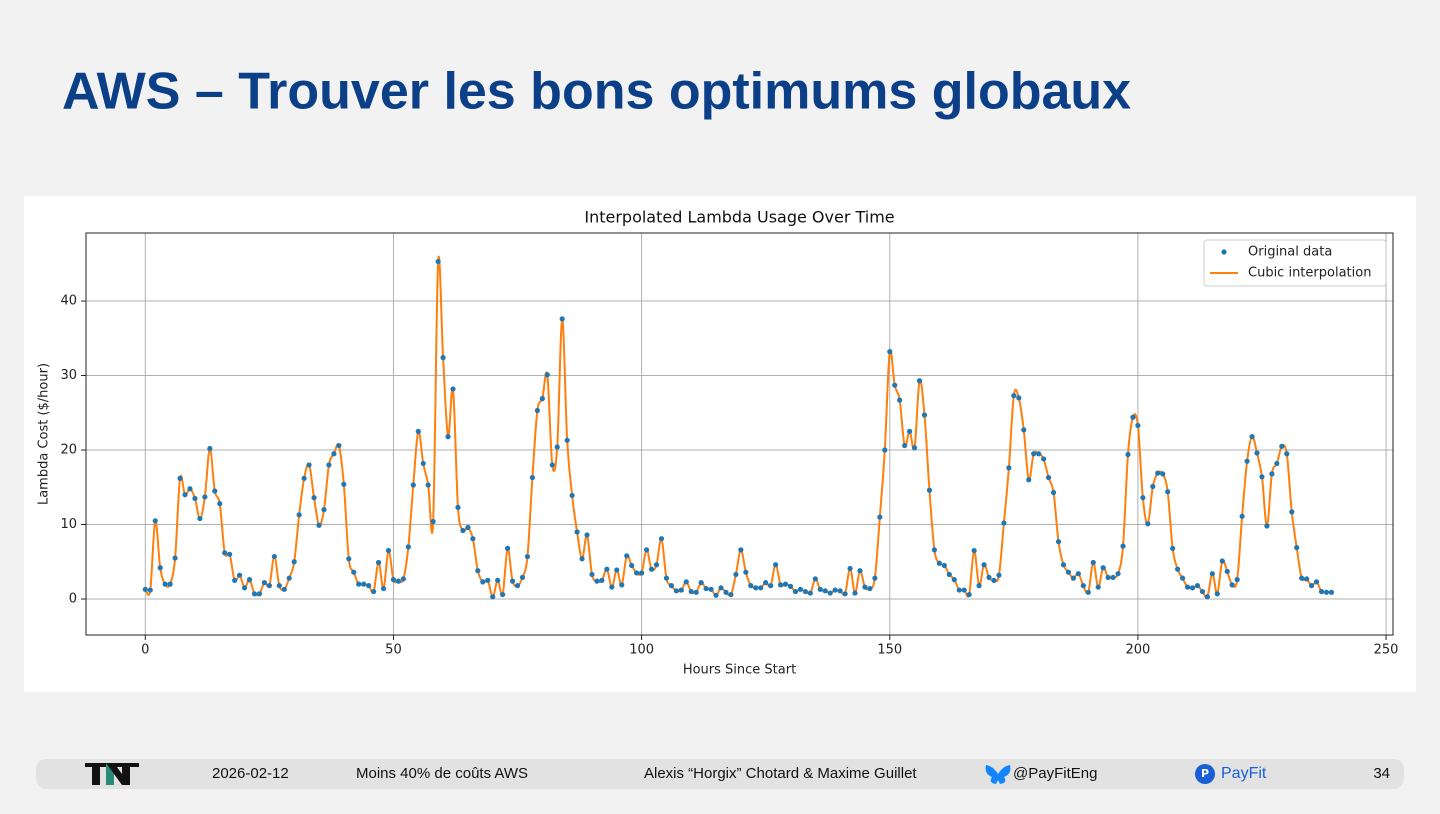  I want to click on legend-box, so click(1295, 263).